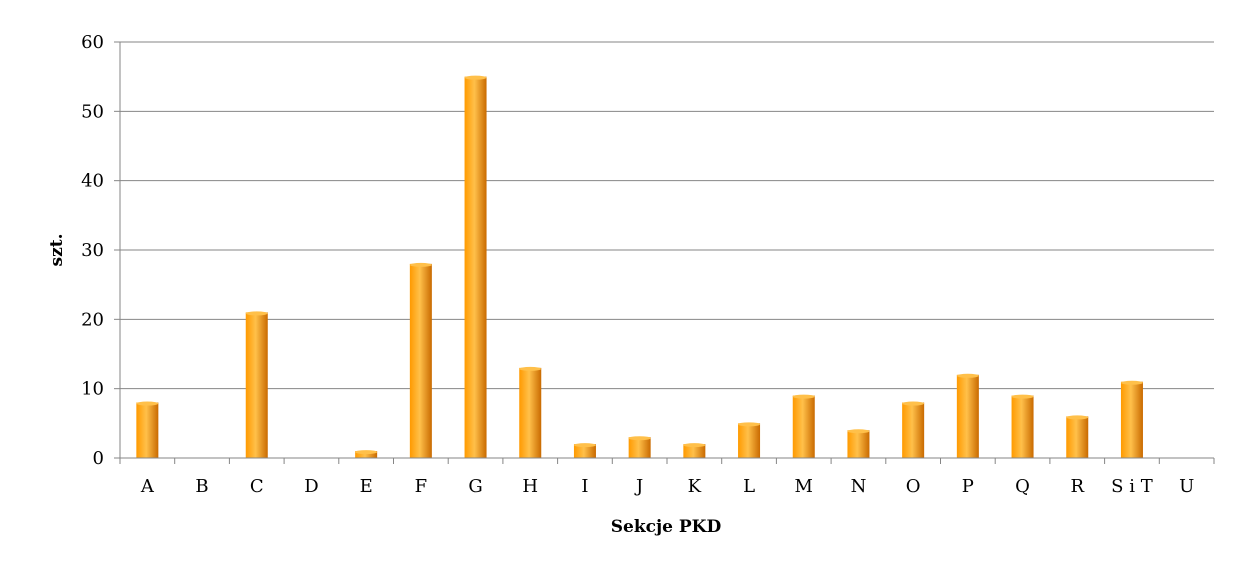  I want to click on bar-f, so click(420, 360).